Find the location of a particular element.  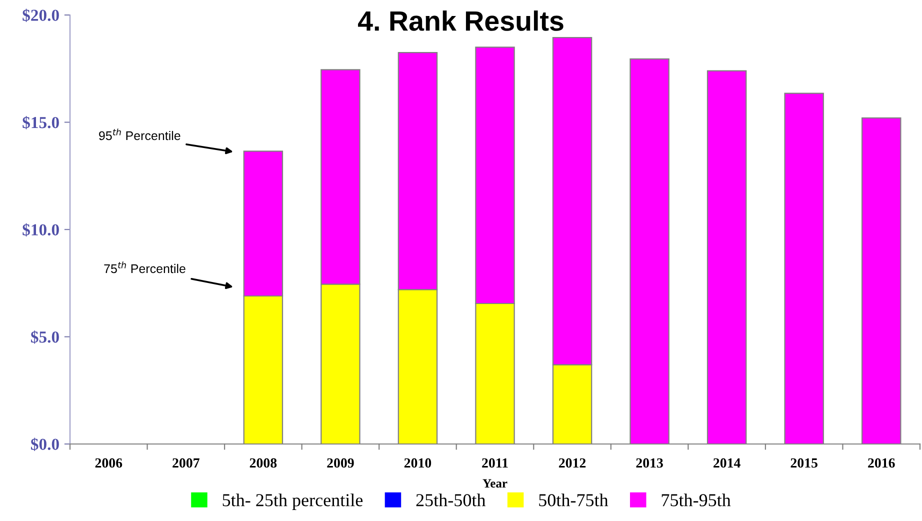

legend-label: 5th- 25th percentile is located at coordinates (292, 502).